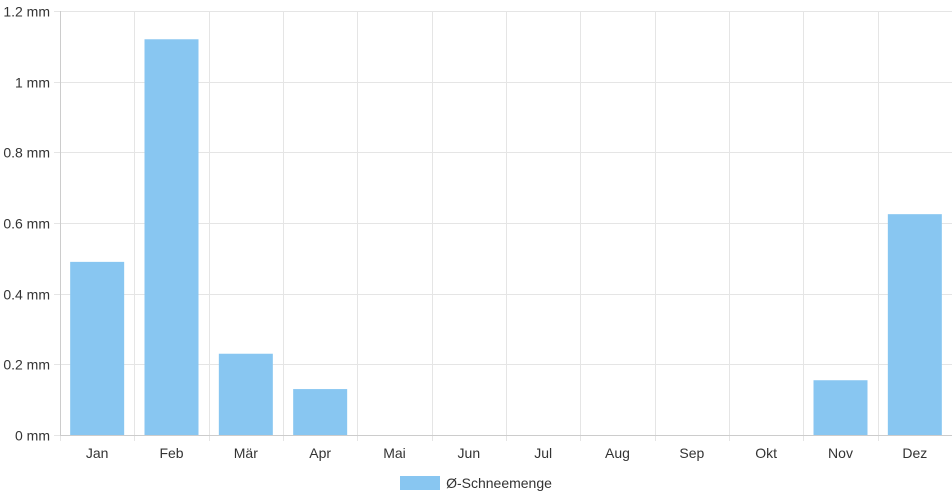 This screenshot has width=952, height=500. Describe the element at coordinates (26, 224) in the screenshot. I see `y-tick-label: 0.6 mm` at that location.